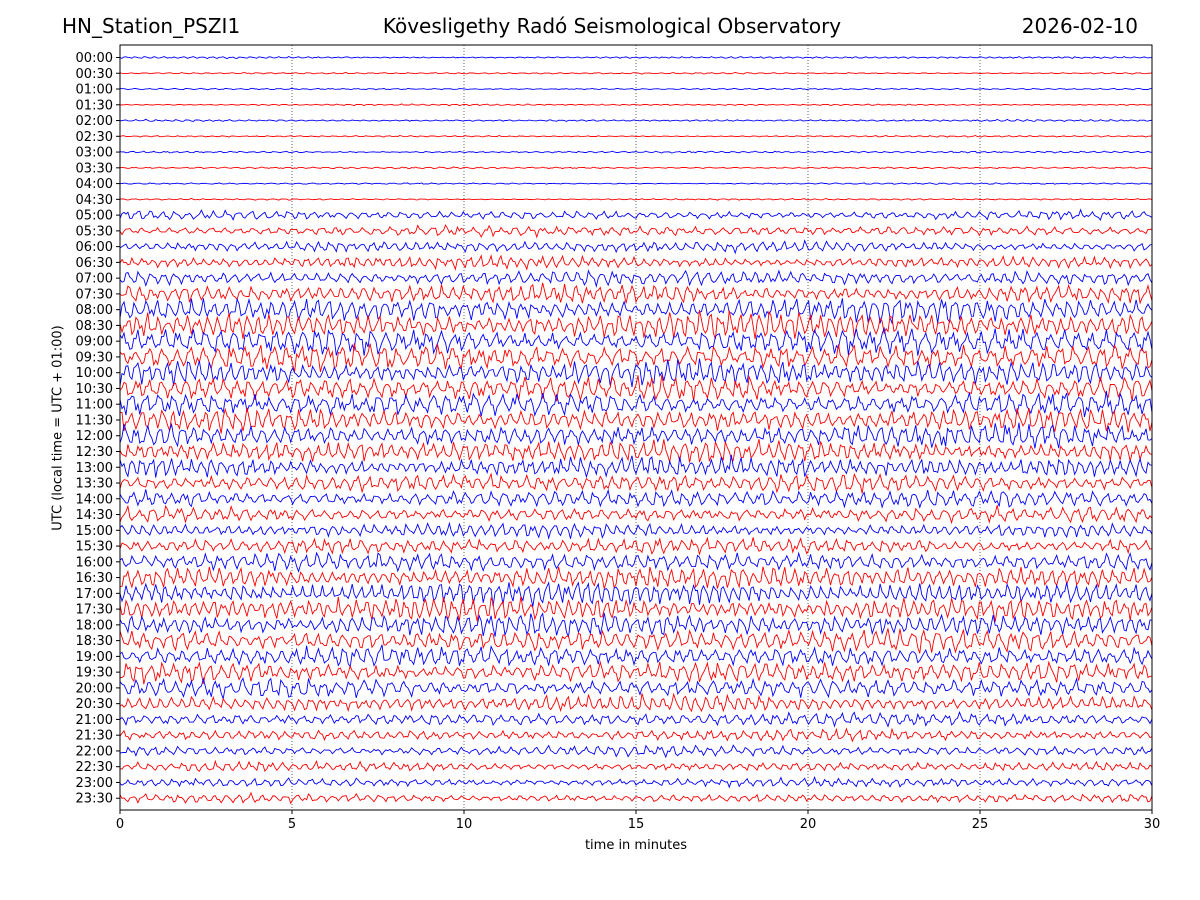 Image resolution: width=1200 pixels, height=900 pixels. Describe the element at coordinates (94, 452) in the screenshot. I see `y-tick-label: 12:30` at that location.